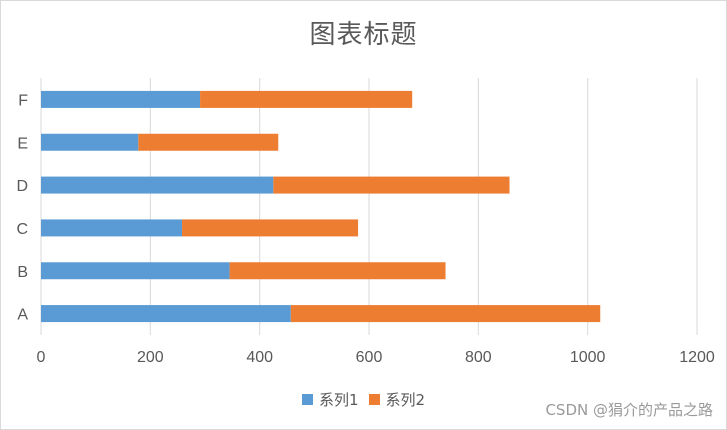 Image resolution: width=727 pixels, height=430 pixels. Describe the element at coordinates (22, 315) in the screenshot. I see `y-tick-label-A: A` at that location.